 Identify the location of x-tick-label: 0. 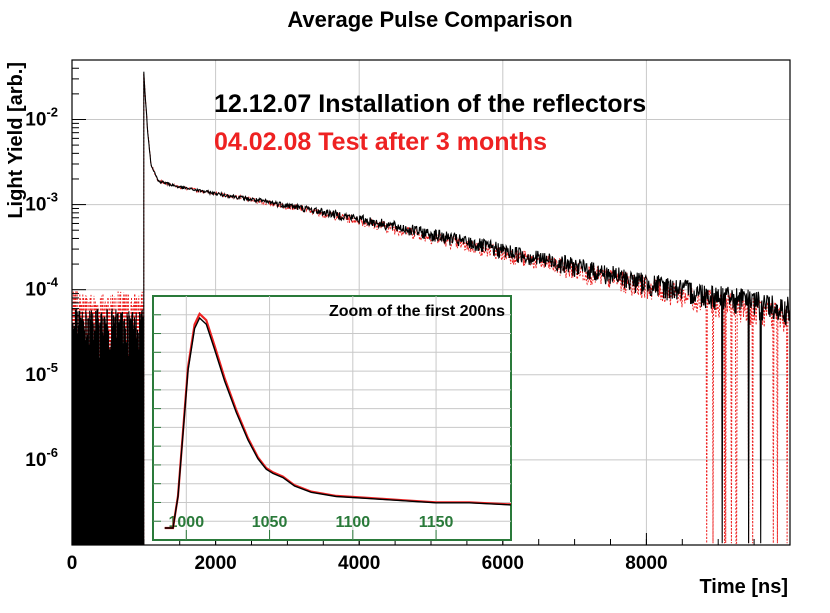
(72, 563).